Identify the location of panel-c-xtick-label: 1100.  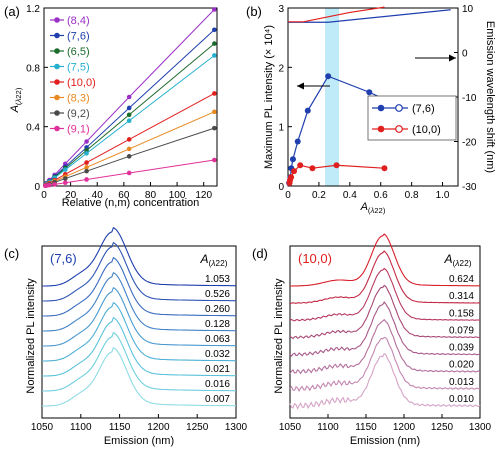
(81, 427).